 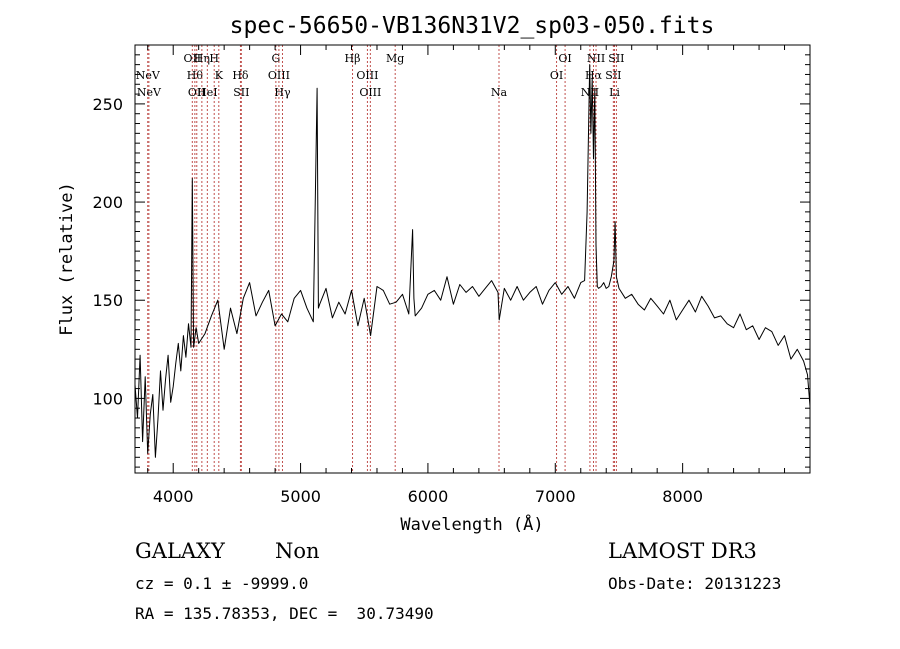 I want to click on emission-line-label: Hα, so click(x=594, y=75).